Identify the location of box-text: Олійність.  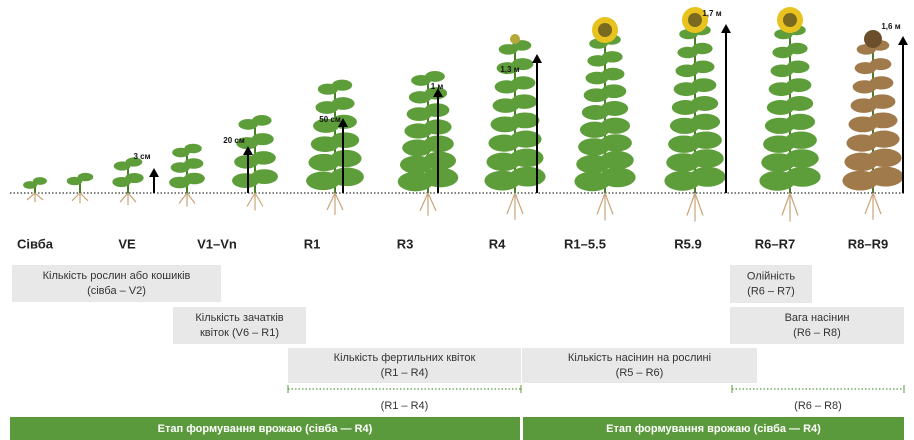
(771, 276).